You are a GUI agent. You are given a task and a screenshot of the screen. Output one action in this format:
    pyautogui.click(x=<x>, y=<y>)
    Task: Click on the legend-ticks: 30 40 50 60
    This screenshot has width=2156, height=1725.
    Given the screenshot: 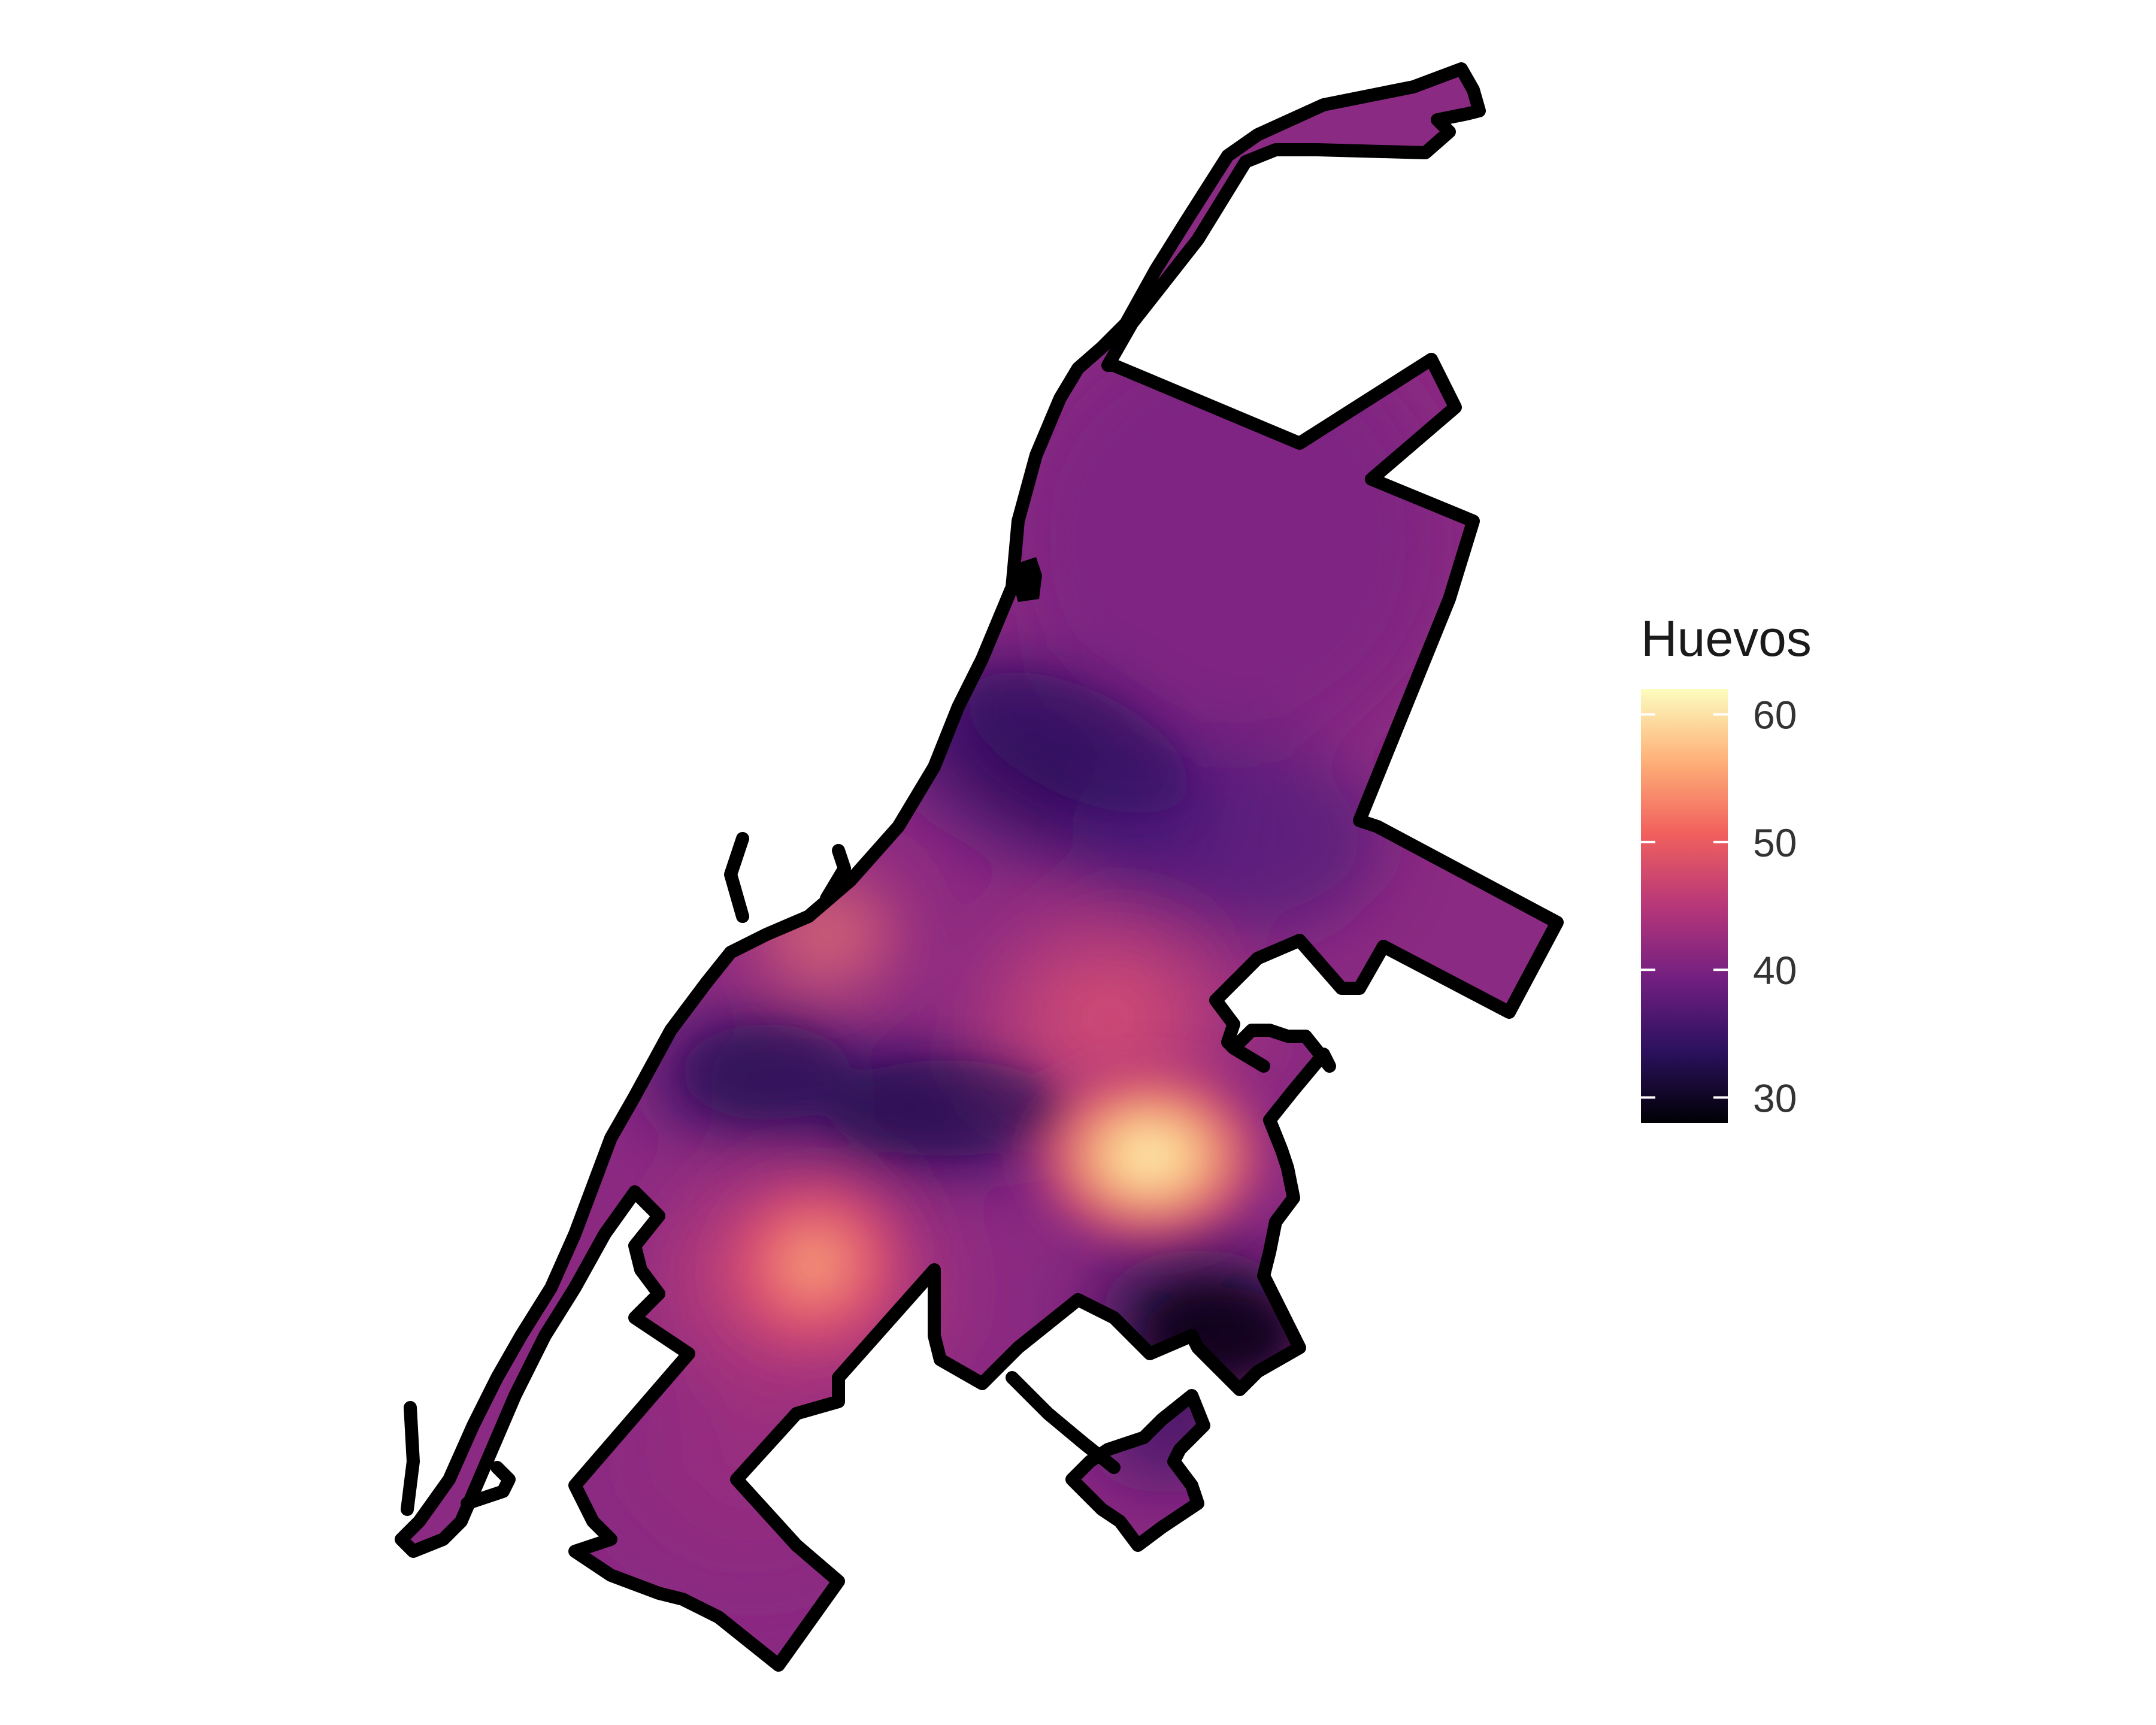 What is the action you would take?
    pyautogui.click(x=1719, y=906)
    